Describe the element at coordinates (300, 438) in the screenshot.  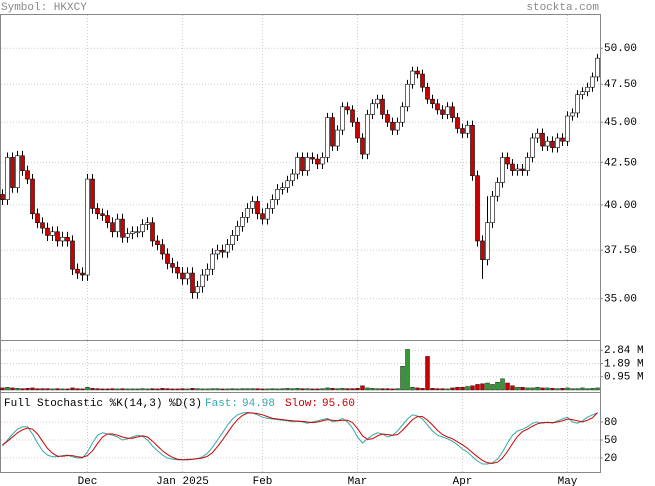
I see `stochastic-line` at that location.